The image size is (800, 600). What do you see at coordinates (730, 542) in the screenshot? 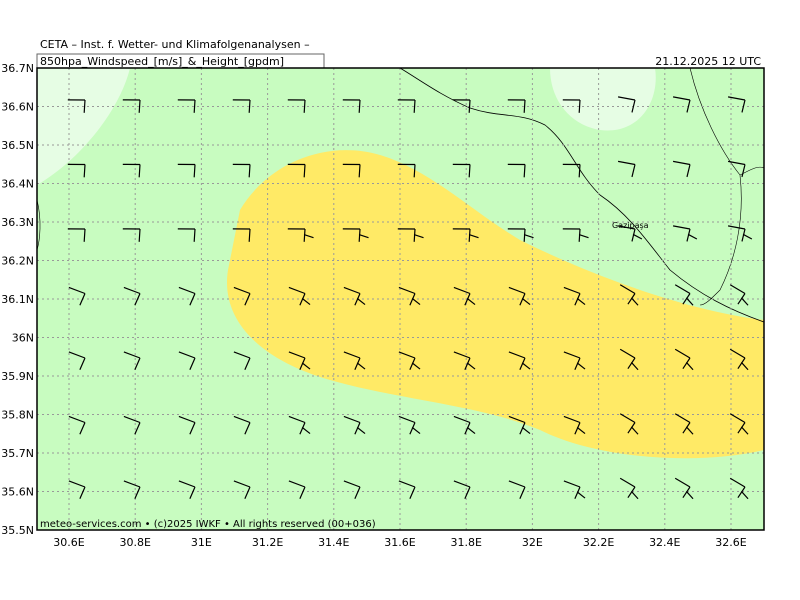
I see `lon-label: 32.6E` at bounding box center [730, 542].